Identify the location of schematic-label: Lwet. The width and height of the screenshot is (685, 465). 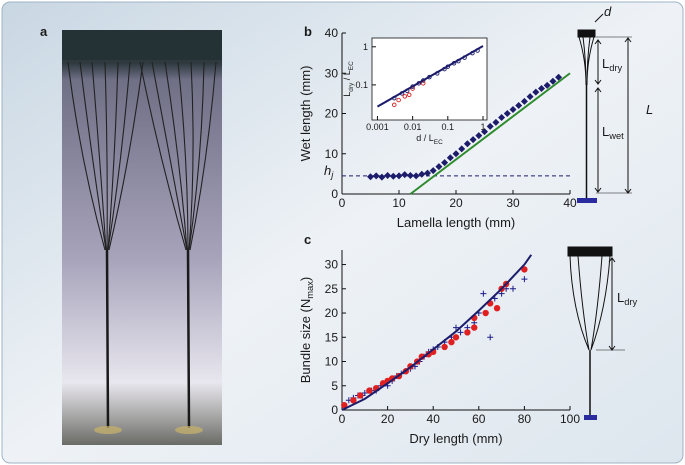
(613, 132).